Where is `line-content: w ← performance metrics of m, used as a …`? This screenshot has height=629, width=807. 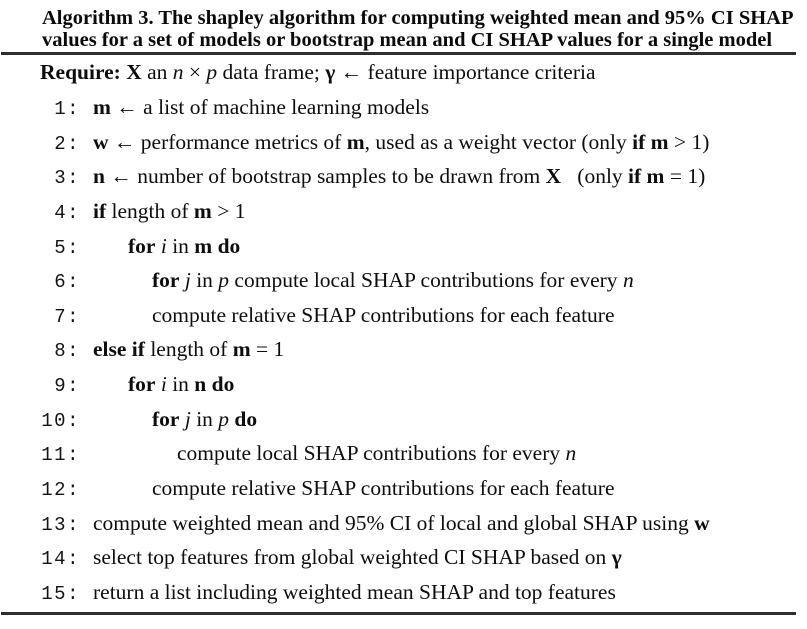
line-content: w ← performance metrics of m, used as a … is located at coordinates (394, 142).